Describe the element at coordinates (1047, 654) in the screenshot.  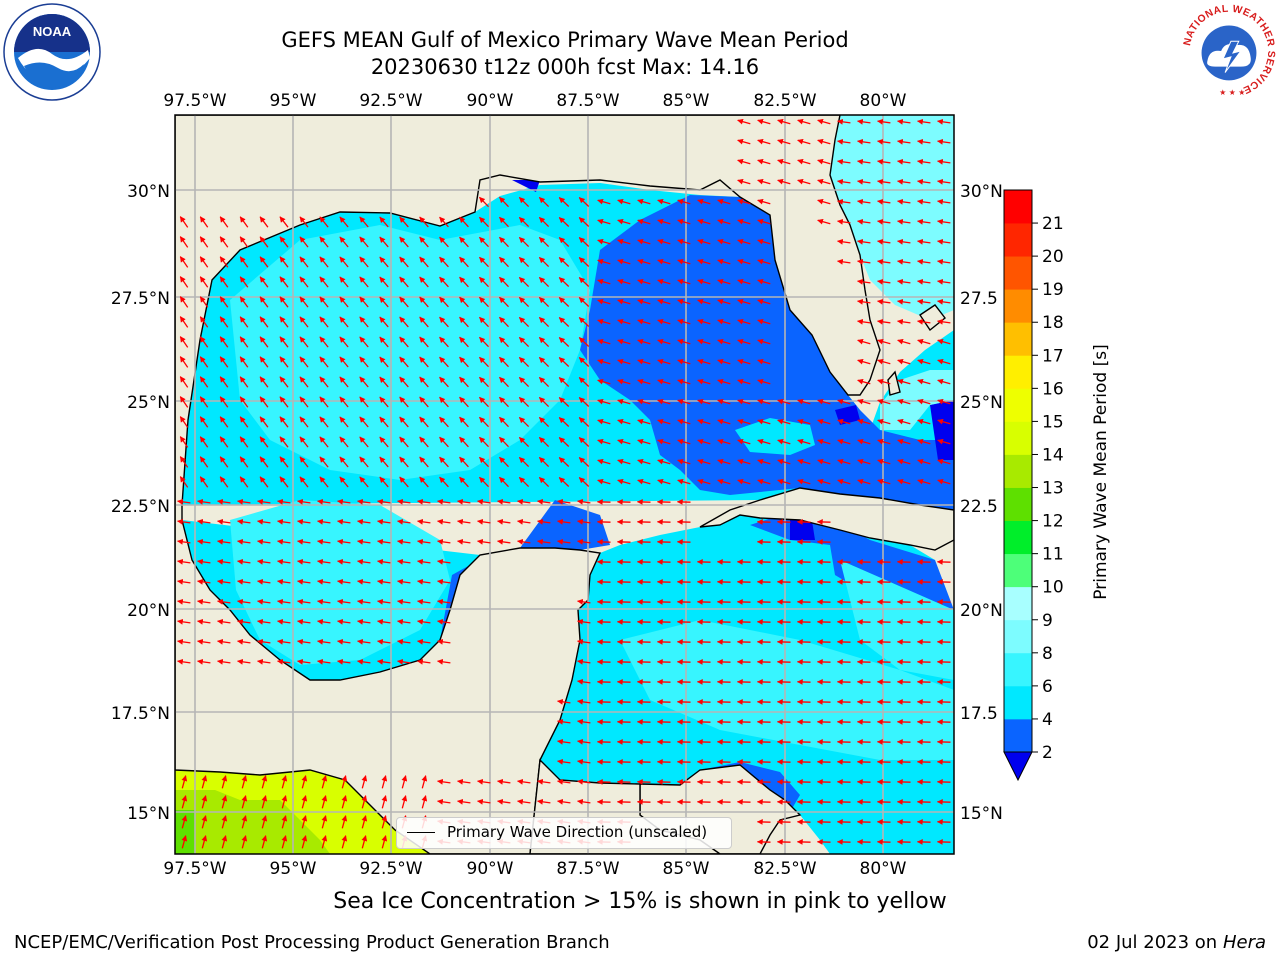
I see `colorbar-tick-label: 8` at that location.